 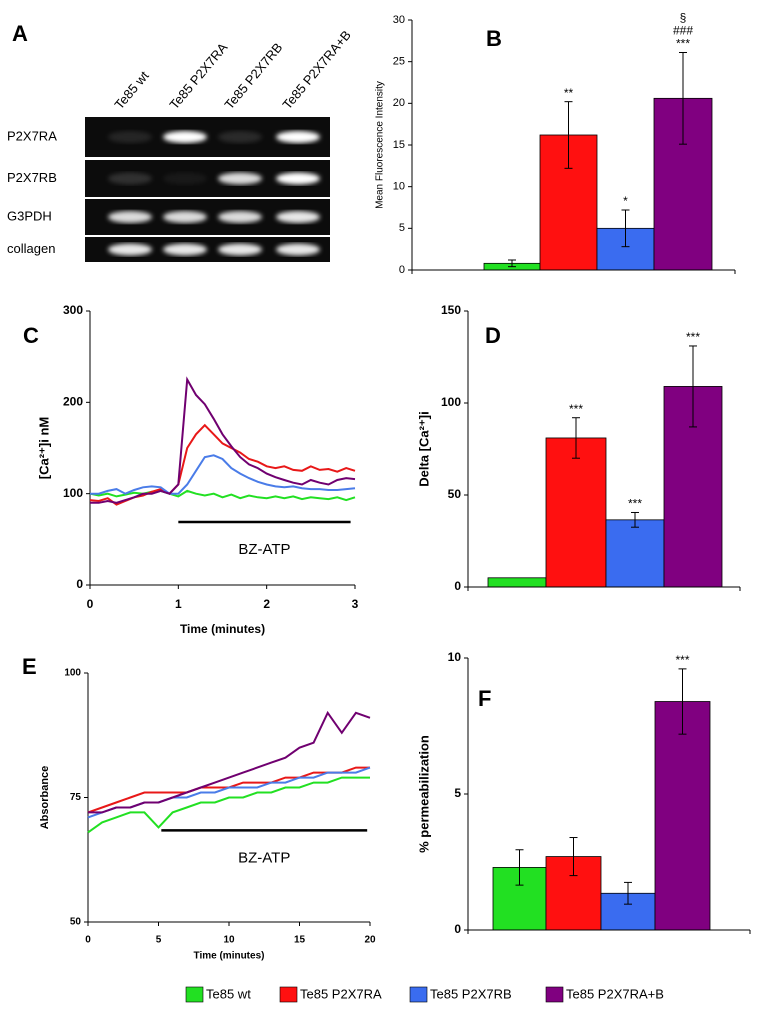 I want to click on y-axis-title: Absorbance, so click(x=45, y=798).